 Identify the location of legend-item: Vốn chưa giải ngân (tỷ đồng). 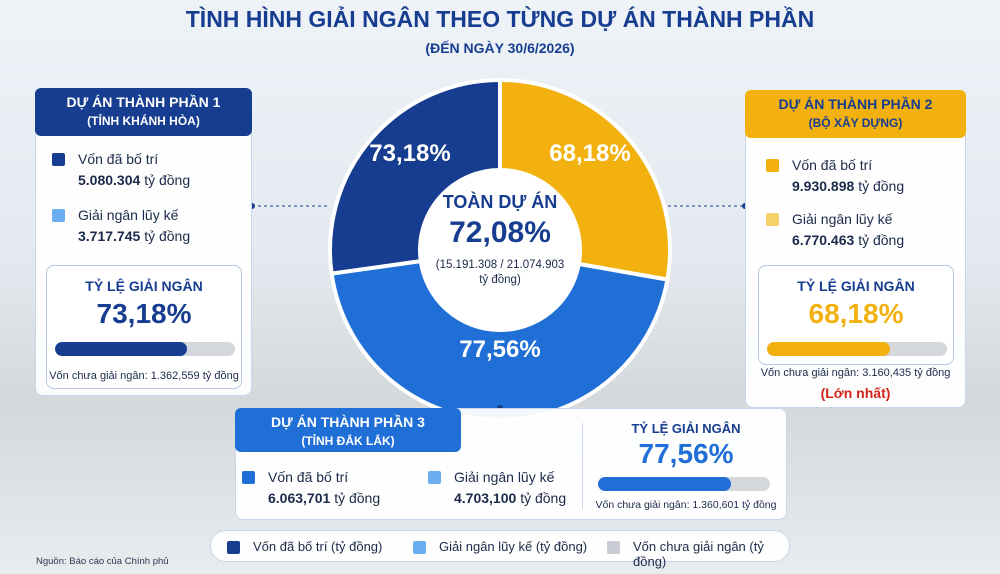
(698, 554).